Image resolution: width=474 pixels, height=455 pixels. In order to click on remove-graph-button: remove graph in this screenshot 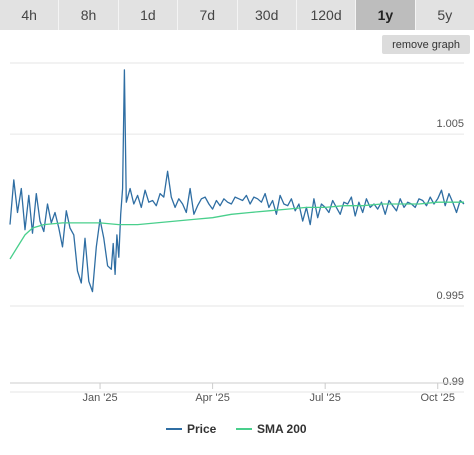, I will do `click(426, 44)`.